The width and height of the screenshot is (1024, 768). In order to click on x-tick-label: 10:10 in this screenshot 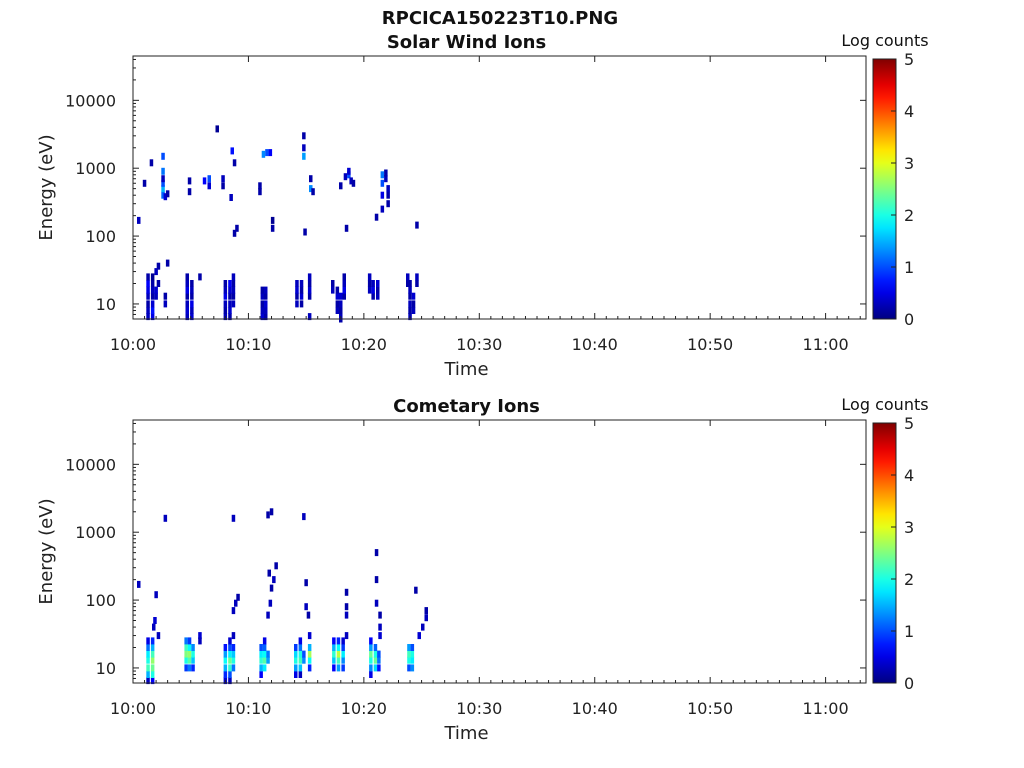, I will do `click(248, 344)`.